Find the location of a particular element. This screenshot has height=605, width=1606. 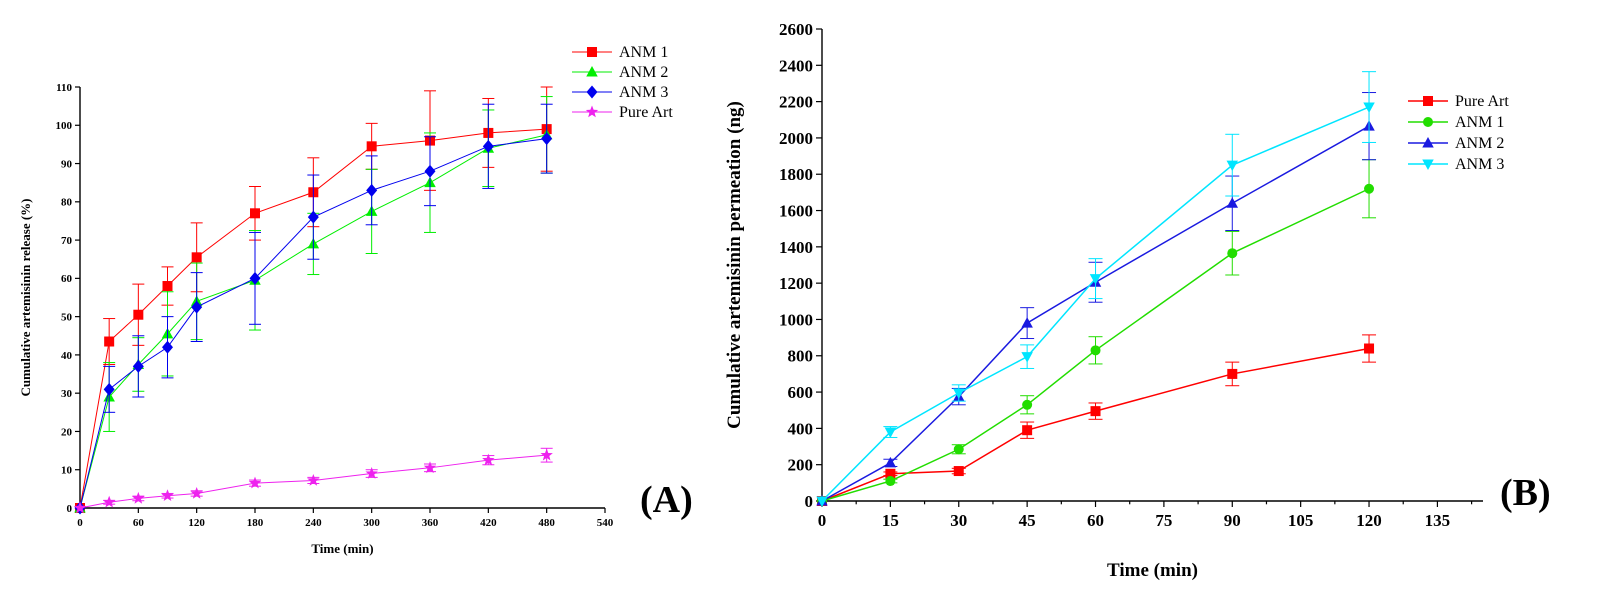

y-tick-label: 1200 is located at coordinates (796, 283).